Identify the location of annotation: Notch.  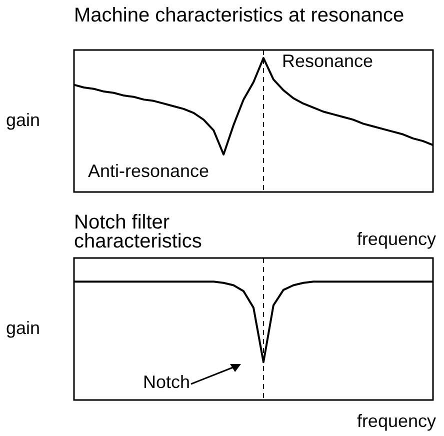
(166, 382).